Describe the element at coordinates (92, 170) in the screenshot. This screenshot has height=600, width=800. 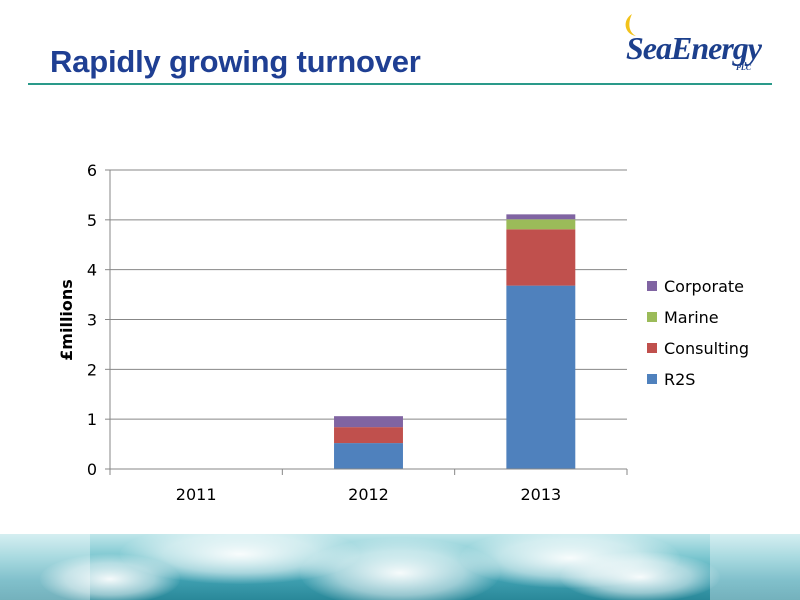
I see `y-tick-label: 6` at that location.